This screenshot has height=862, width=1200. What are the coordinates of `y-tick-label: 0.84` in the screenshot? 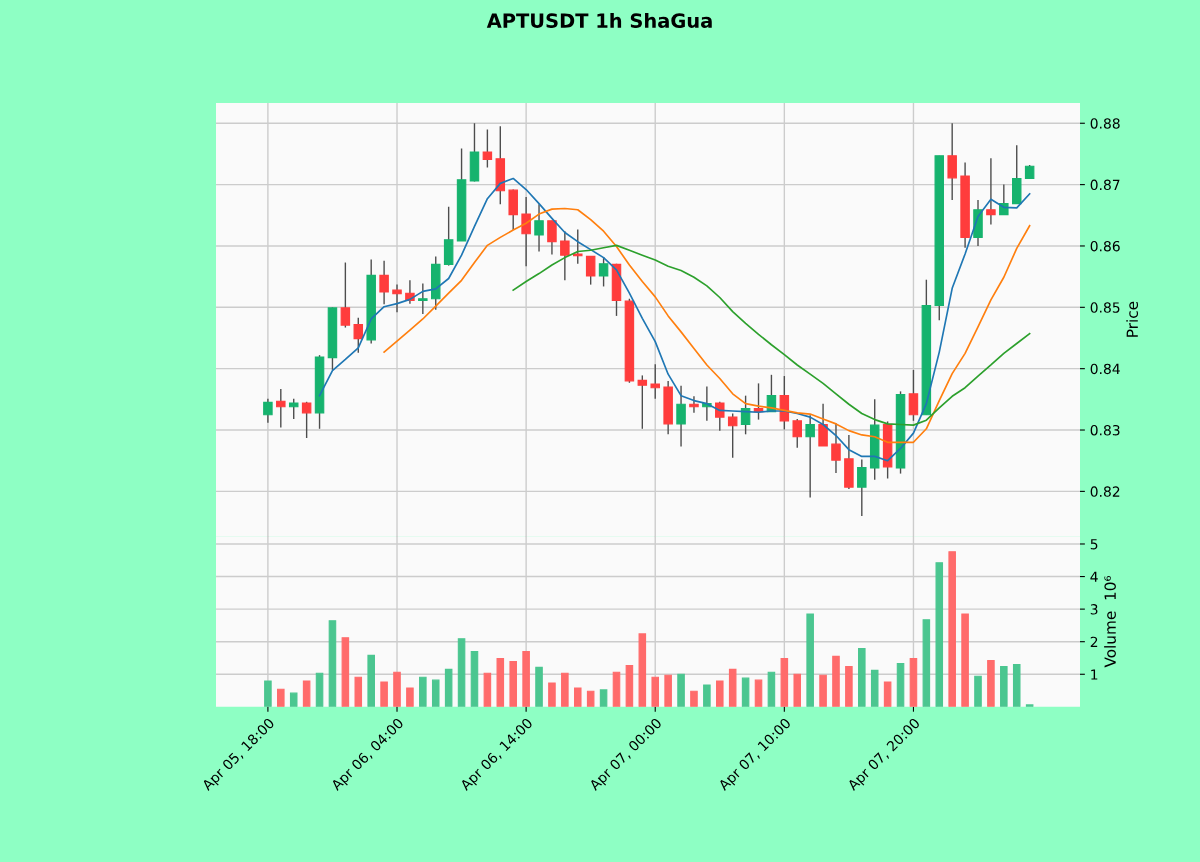 It's located at (1105, 369).